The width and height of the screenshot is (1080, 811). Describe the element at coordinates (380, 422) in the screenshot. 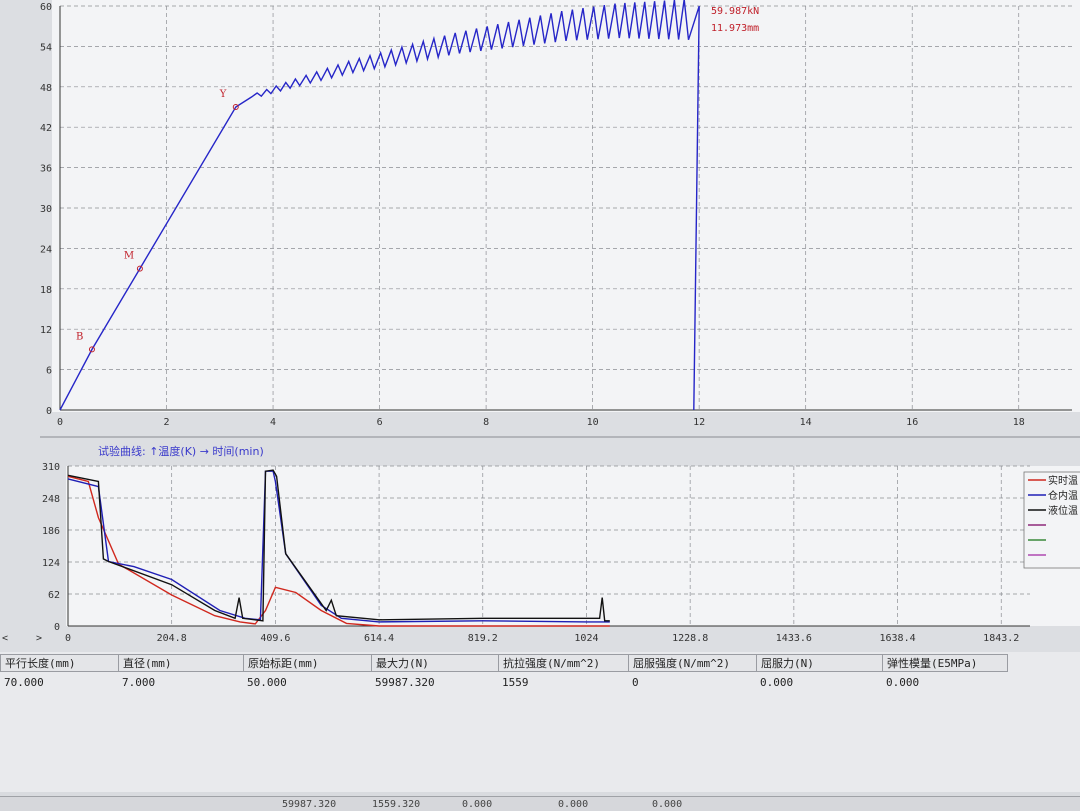

I see `x-tick-label: 6` at that location.